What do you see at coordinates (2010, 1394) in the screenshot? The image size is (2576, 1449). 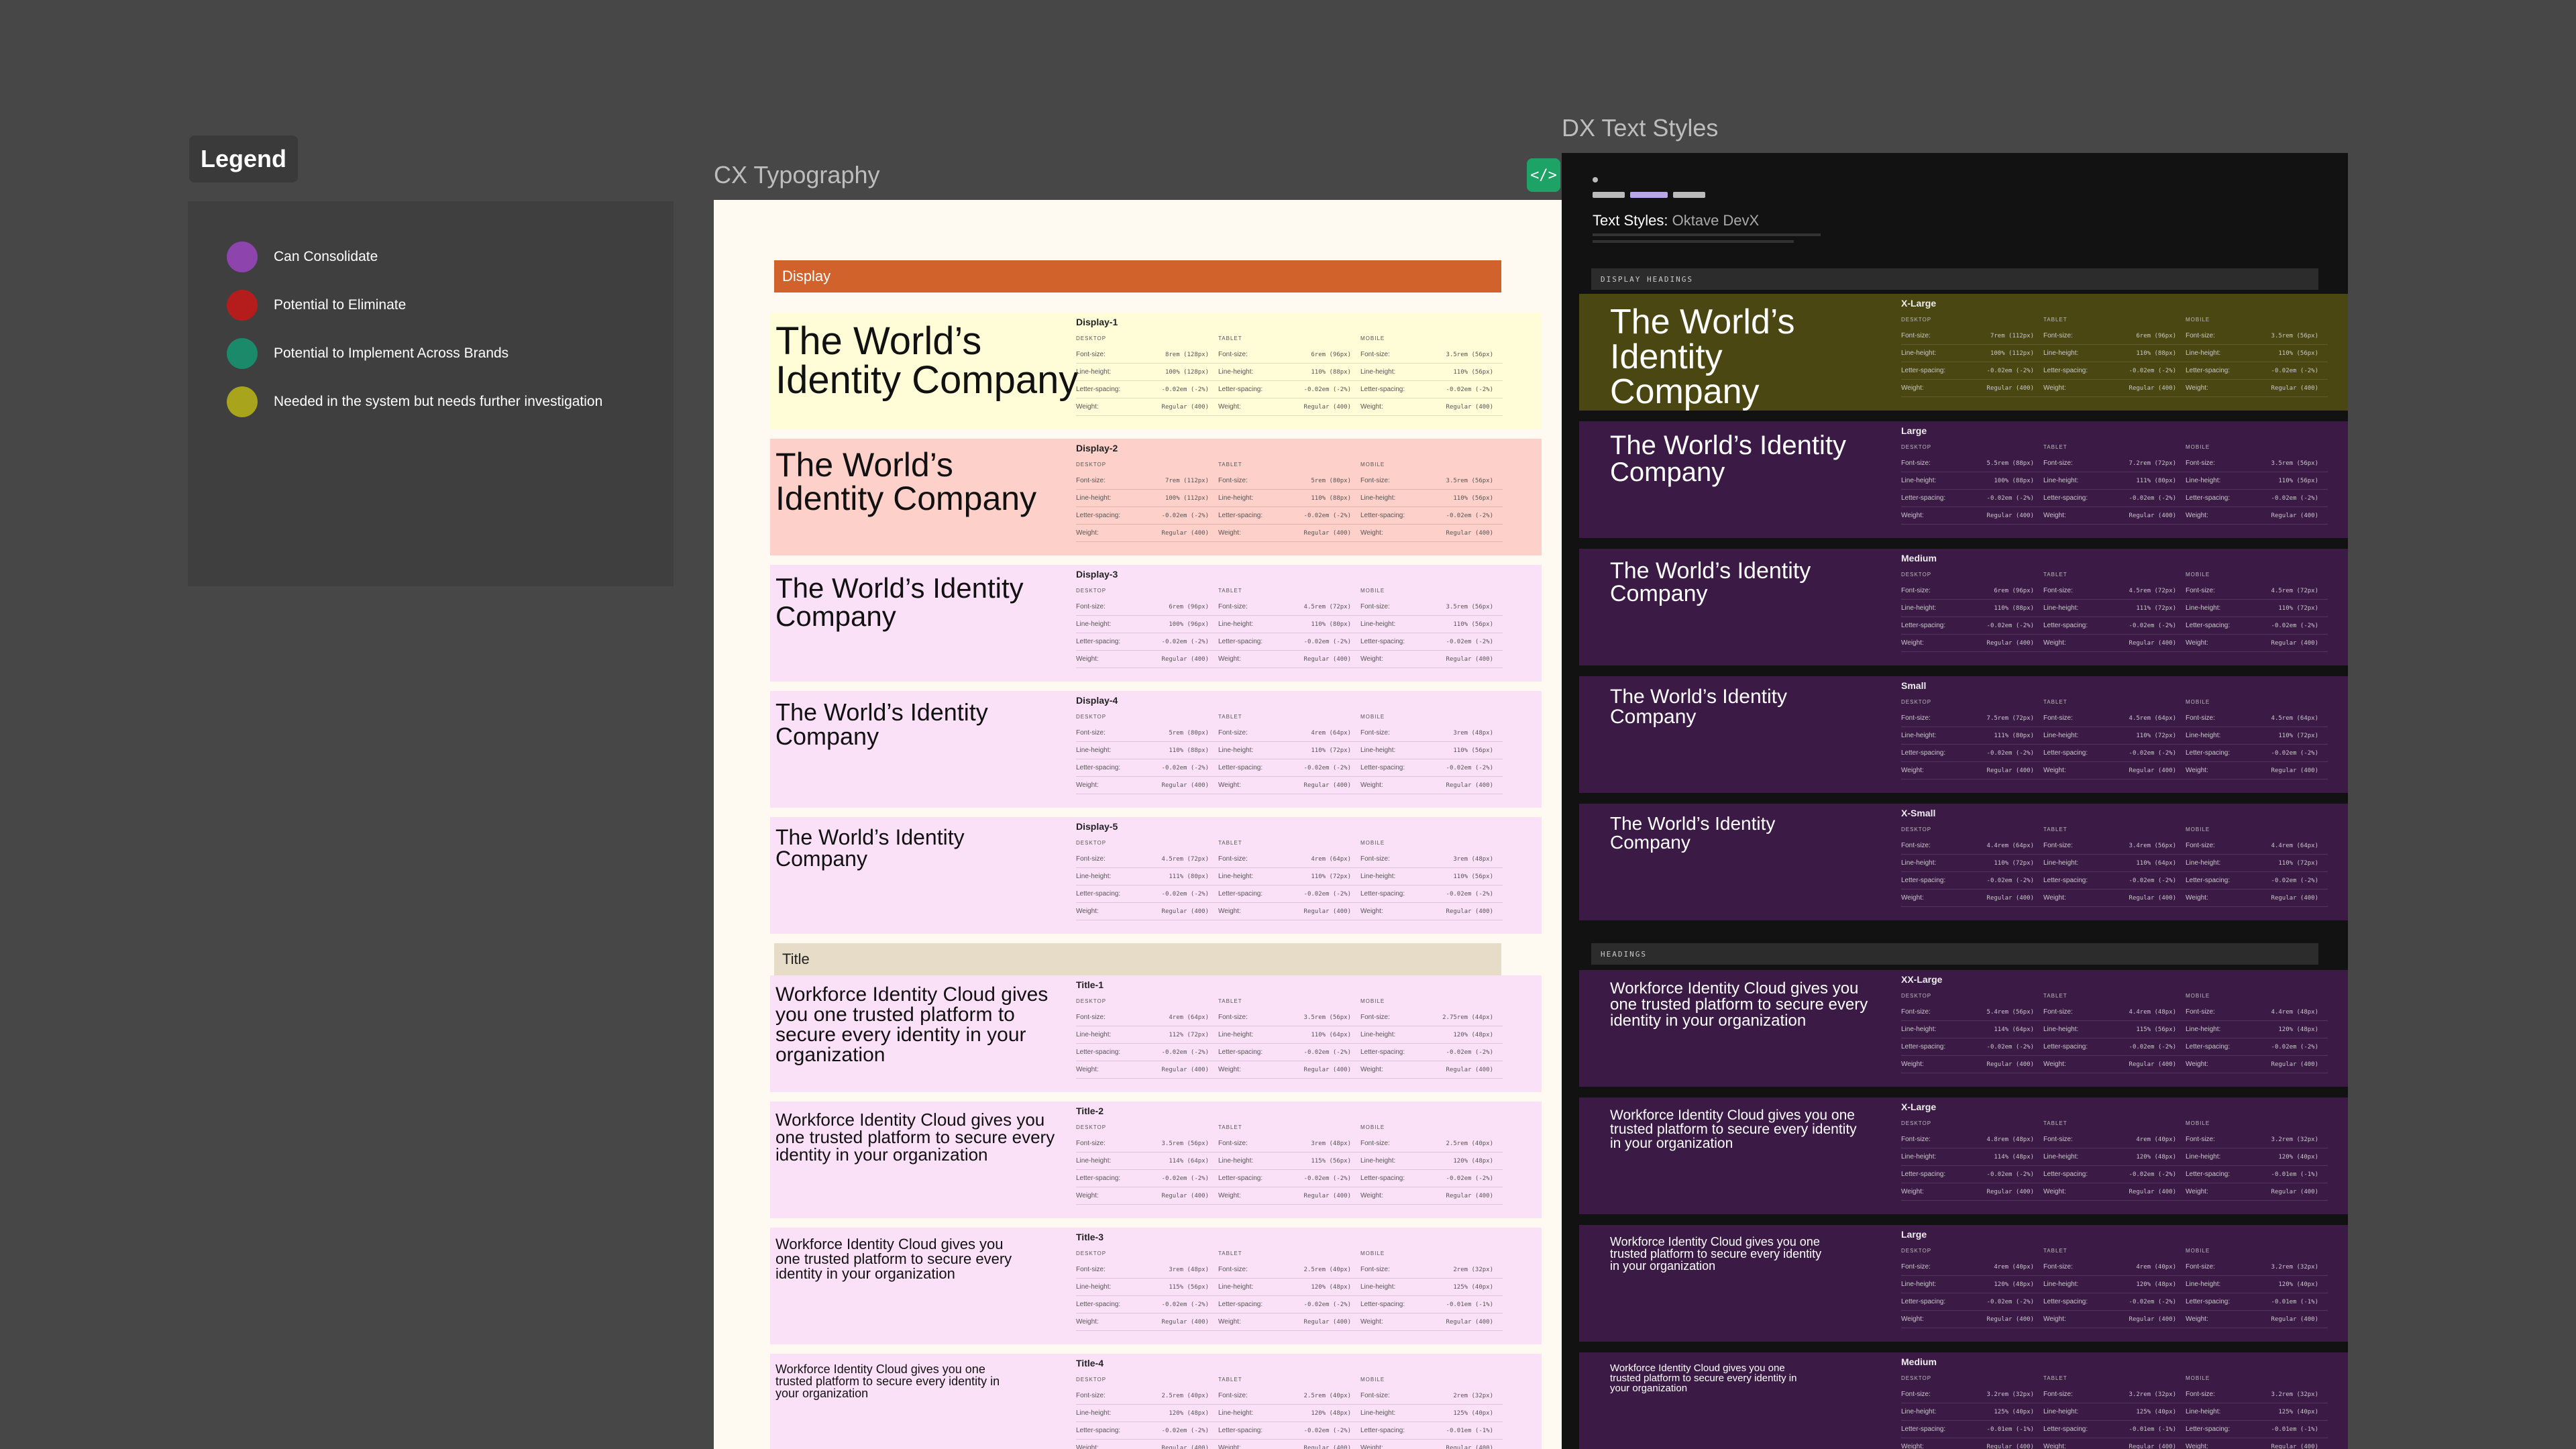 I see `spec-value: 3.2rem (32px)` at bounding box center [2010, 1394].